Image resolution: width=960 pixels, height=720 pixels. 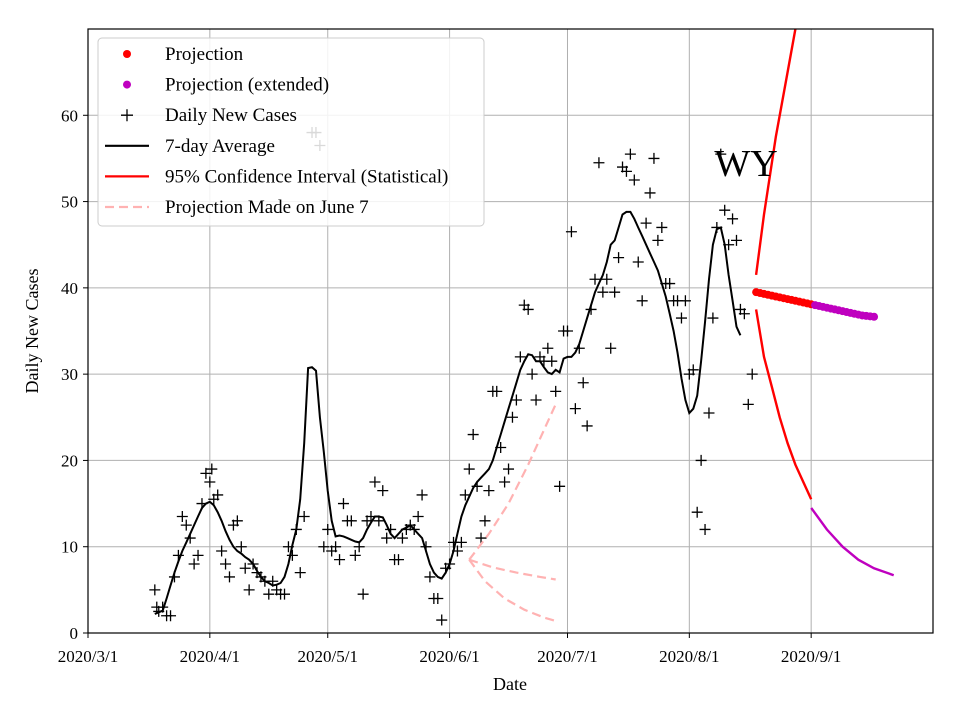 I want to click on legend-box, so click(x=291, y=132).